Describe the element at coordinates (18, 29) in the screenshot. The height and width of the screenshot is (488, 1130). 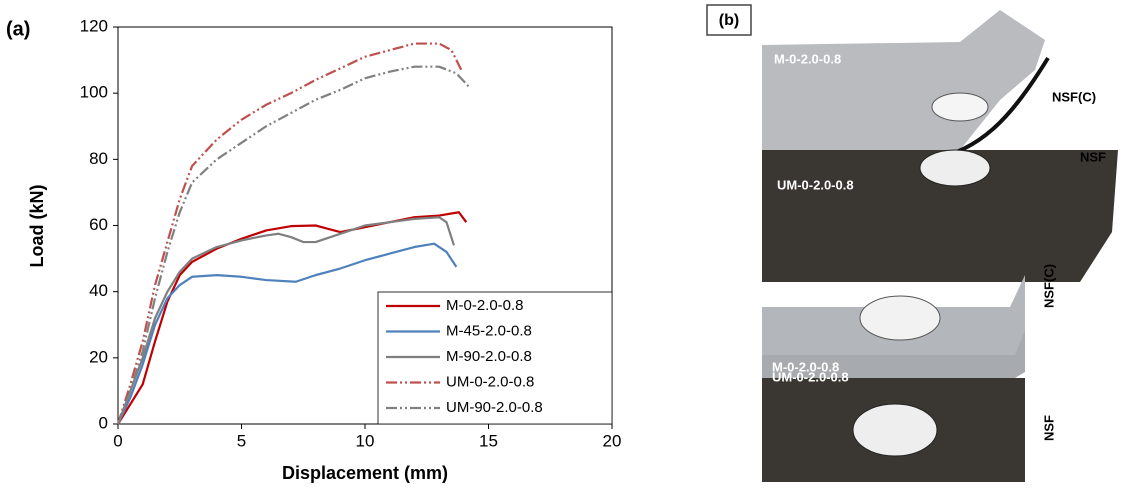
I see `panel-label: (a)` at that location.